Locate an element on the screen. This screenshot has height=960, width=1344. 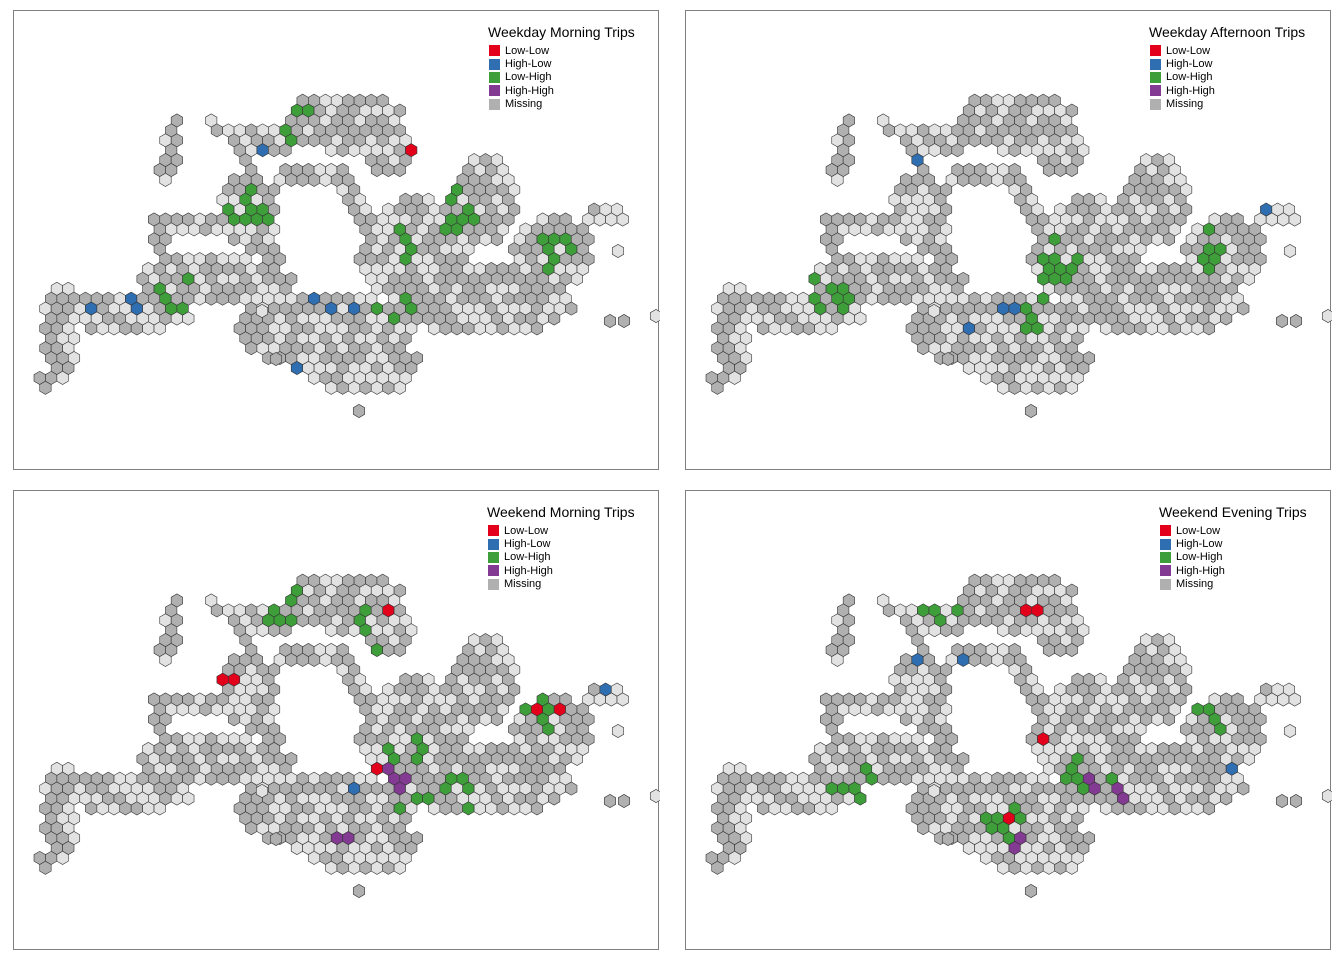
legend-label: High-Low is located at coordinates (528, 64).